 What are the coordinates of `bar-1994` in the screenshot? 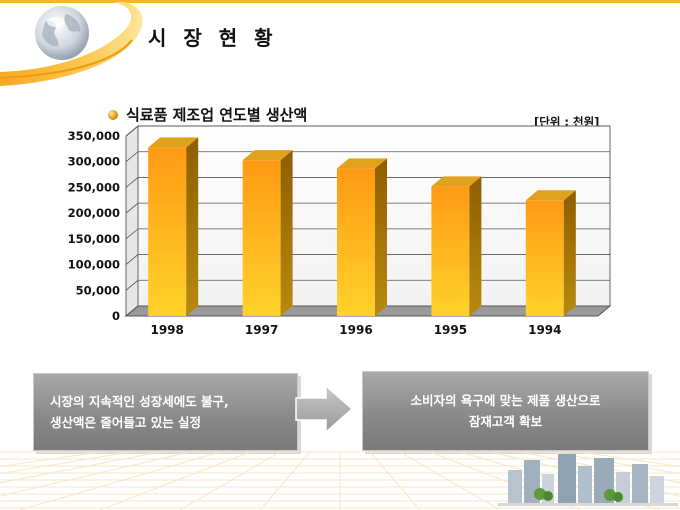 It's located at (550, 253).